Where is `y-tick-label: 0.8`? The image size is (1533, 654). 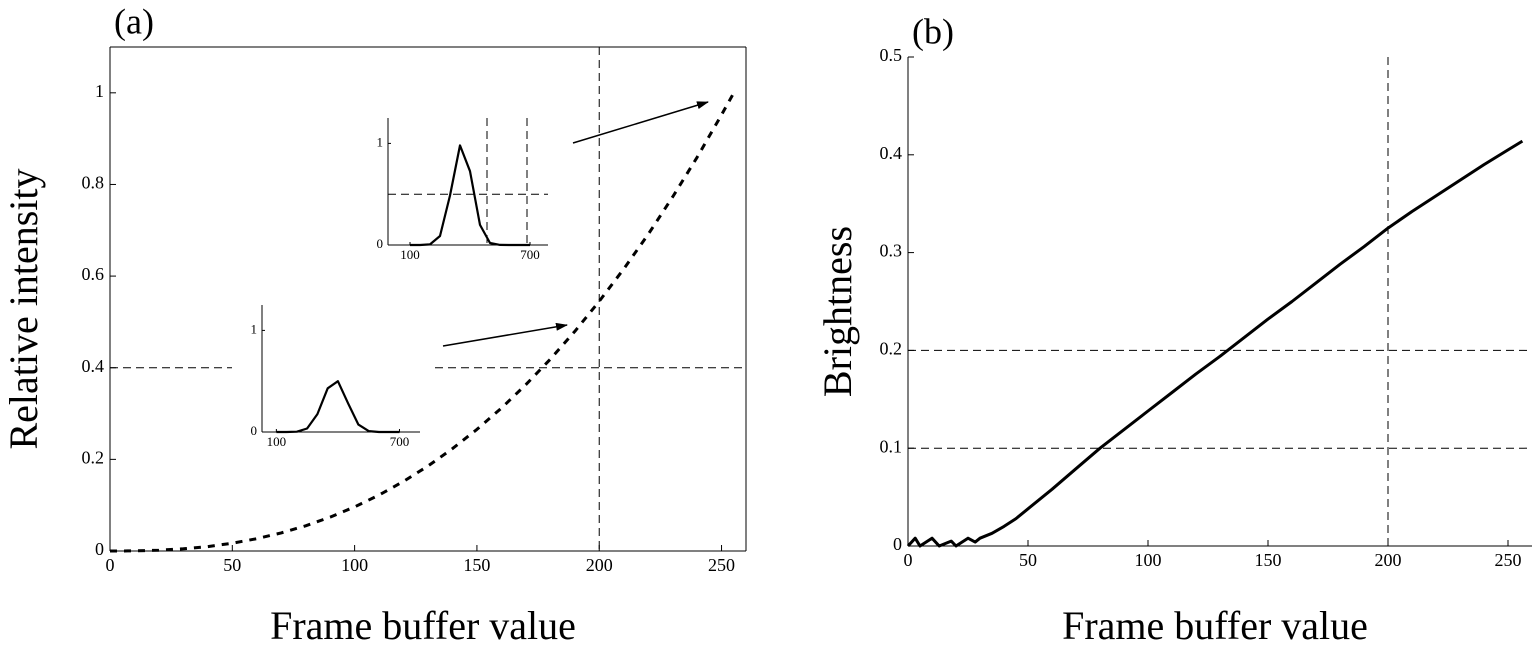 y-tick-label: 0.8 is located at coordinates (93, 183).